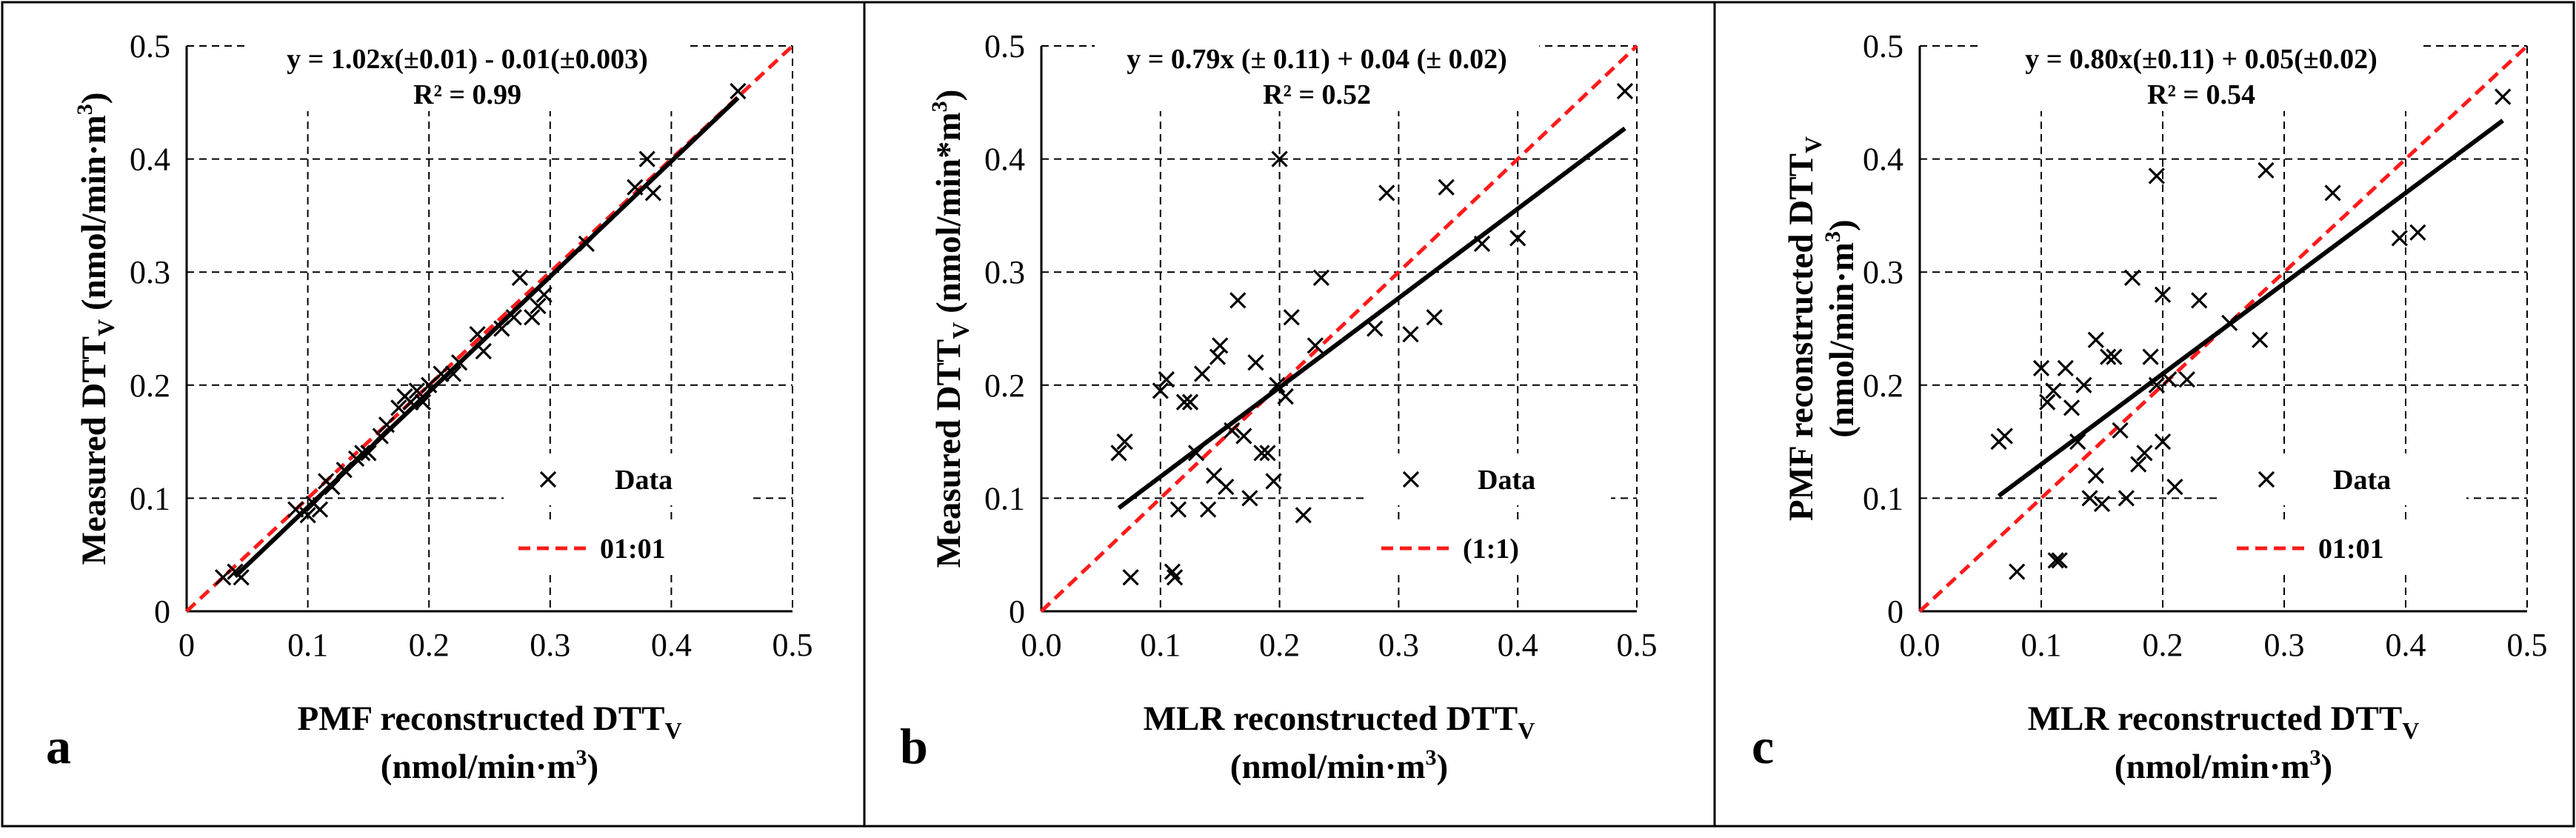 Image resolution: width=2576 pixels, height=838 pixels. What do you see at coordinates (1317, 94) in the screenshot?
I see `r-squared: R² = 0.52` at bounding box center [1317, 94].